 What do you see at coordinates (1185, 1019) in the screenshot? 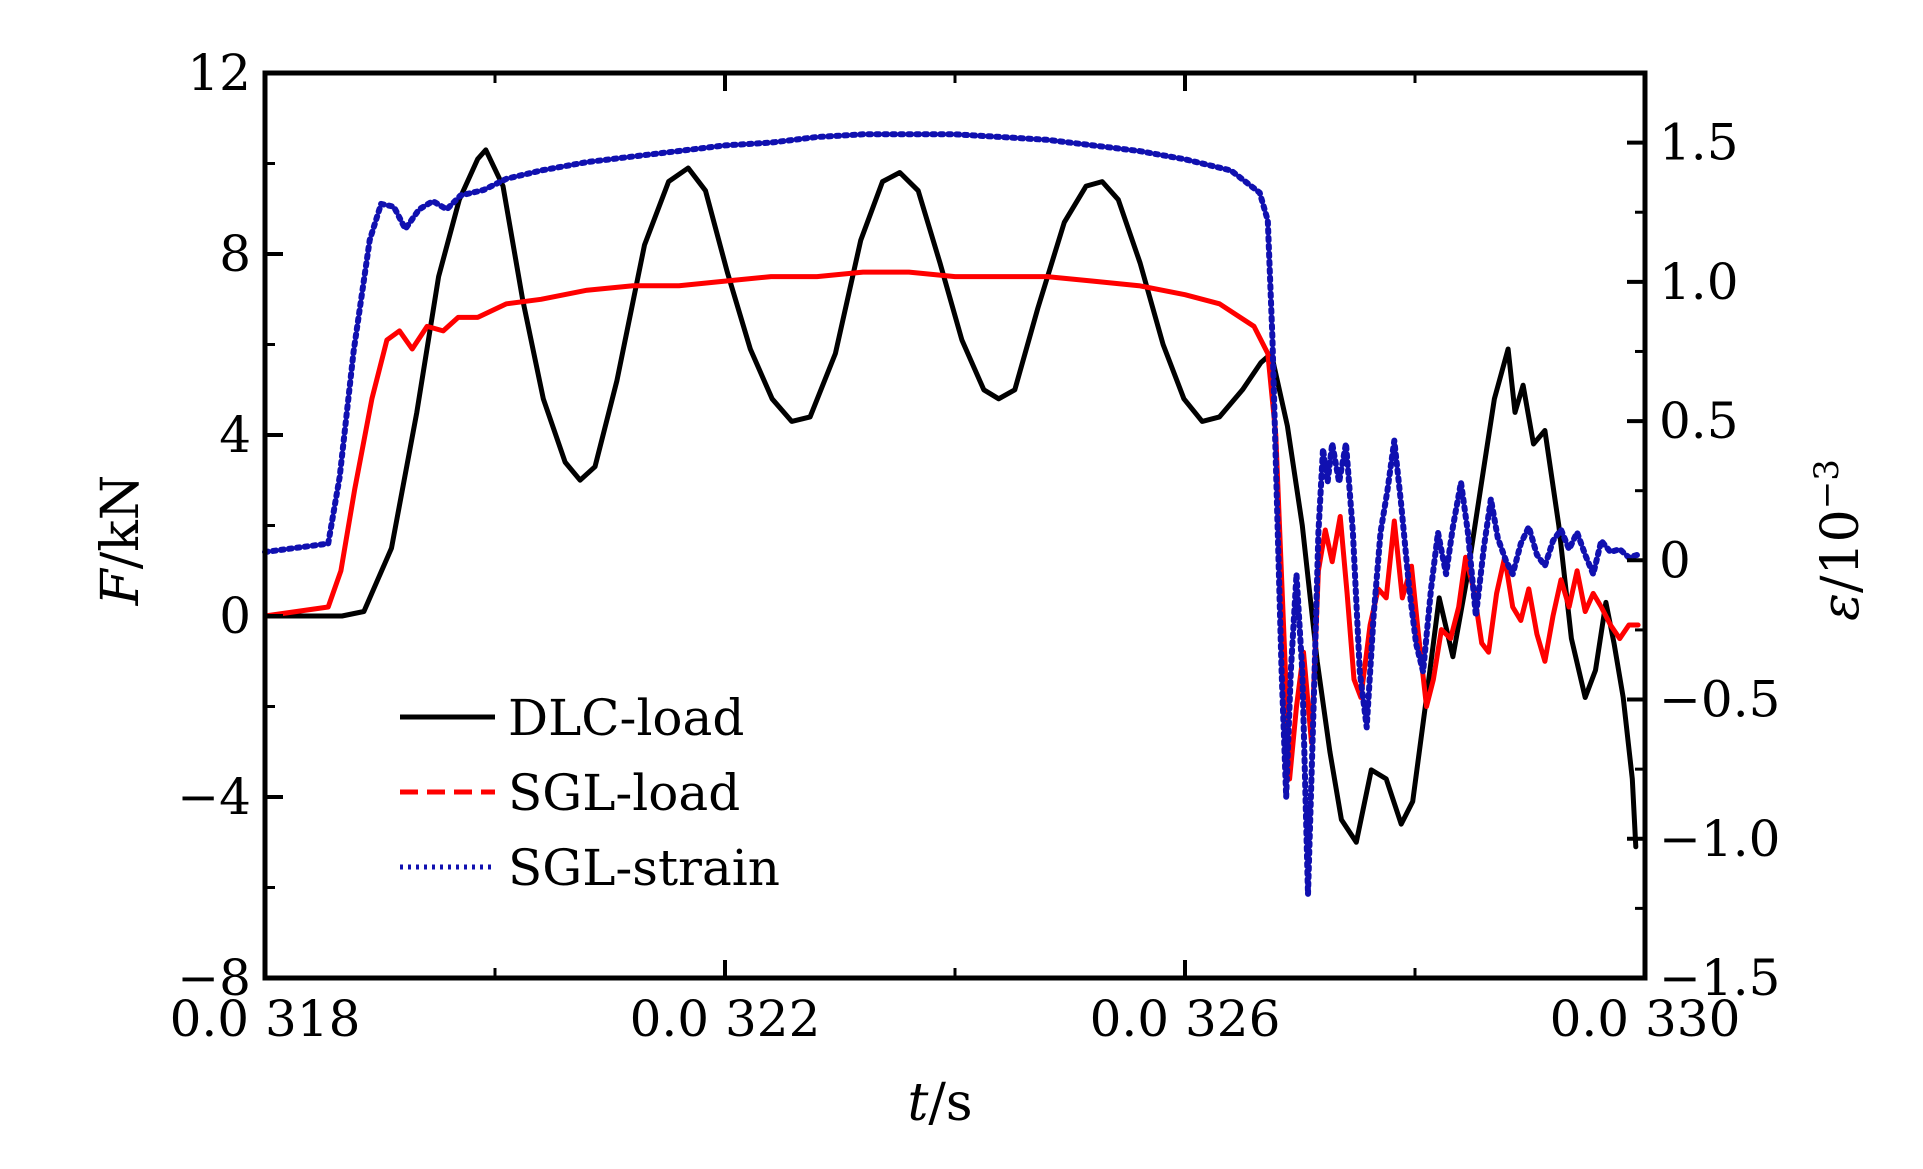
I see `x-tick-label: 0.0 326` at bounding box center [1185, 1019].